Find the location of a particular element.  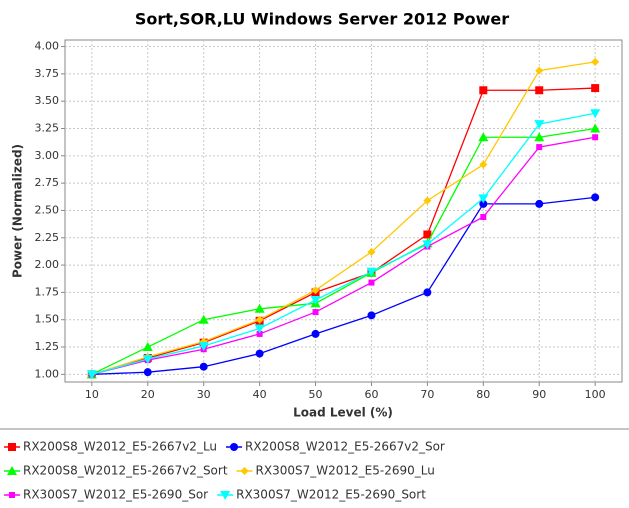

y-tick-label: 3.00 is located at coordinates (47, 155).